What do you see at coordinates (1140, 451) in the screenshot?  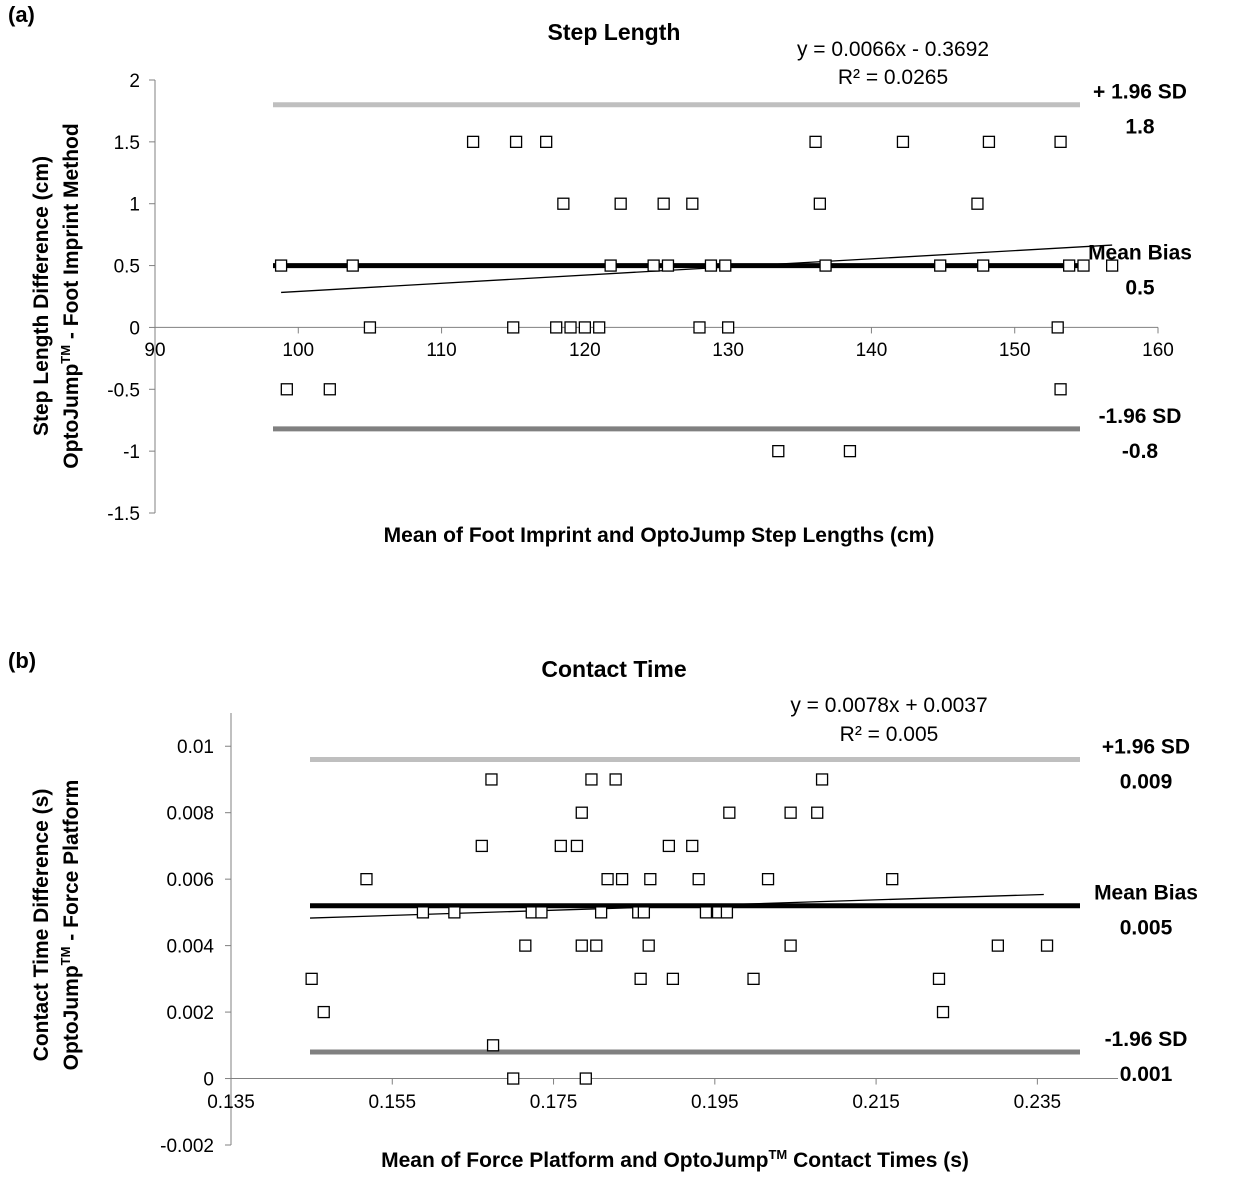 I see `lower-loa-value: -0.8` at bounding box center [1140, 451].